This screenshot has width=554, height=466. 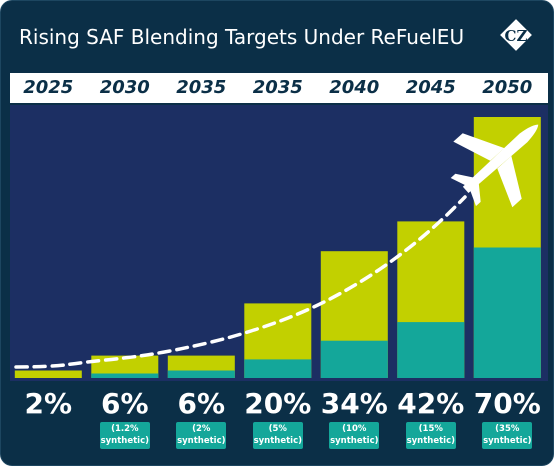 I want to click on airplane-icon, so click(x=494, y=166).